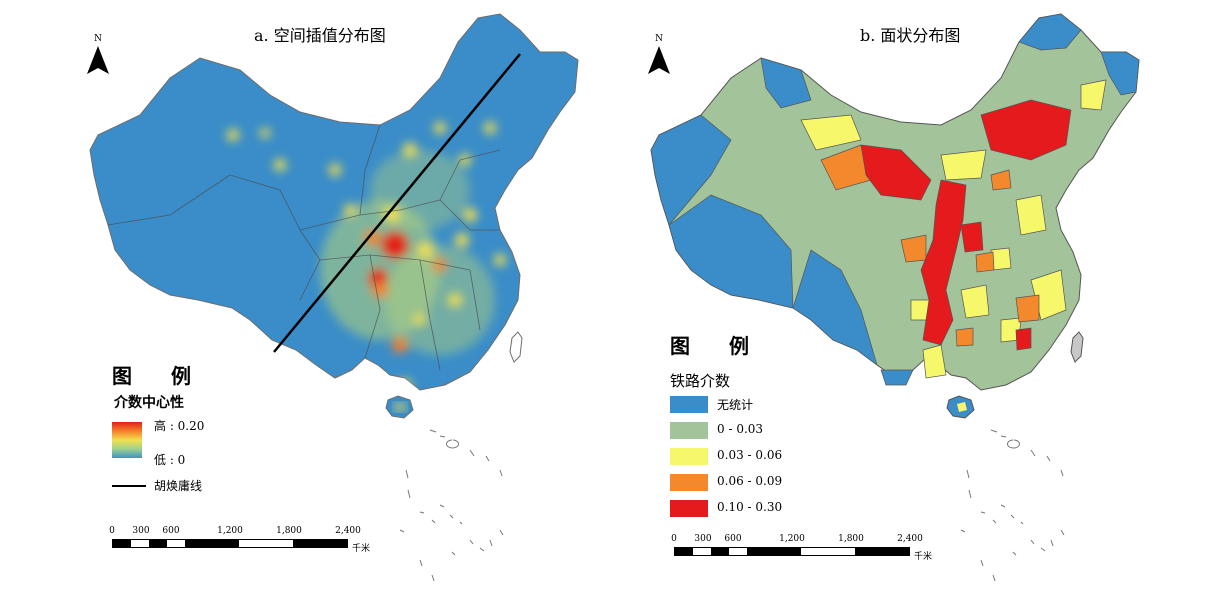  I want to click on legend-line-symbol, so click(129, 486).